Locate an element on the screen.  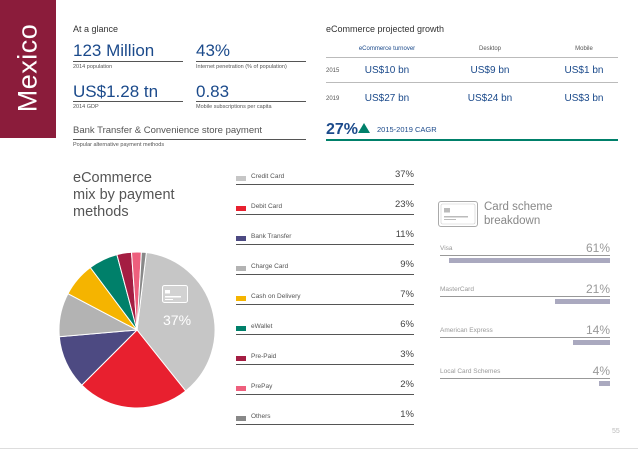
card-scheme-value: 21% is located at coordinates (597, 289).